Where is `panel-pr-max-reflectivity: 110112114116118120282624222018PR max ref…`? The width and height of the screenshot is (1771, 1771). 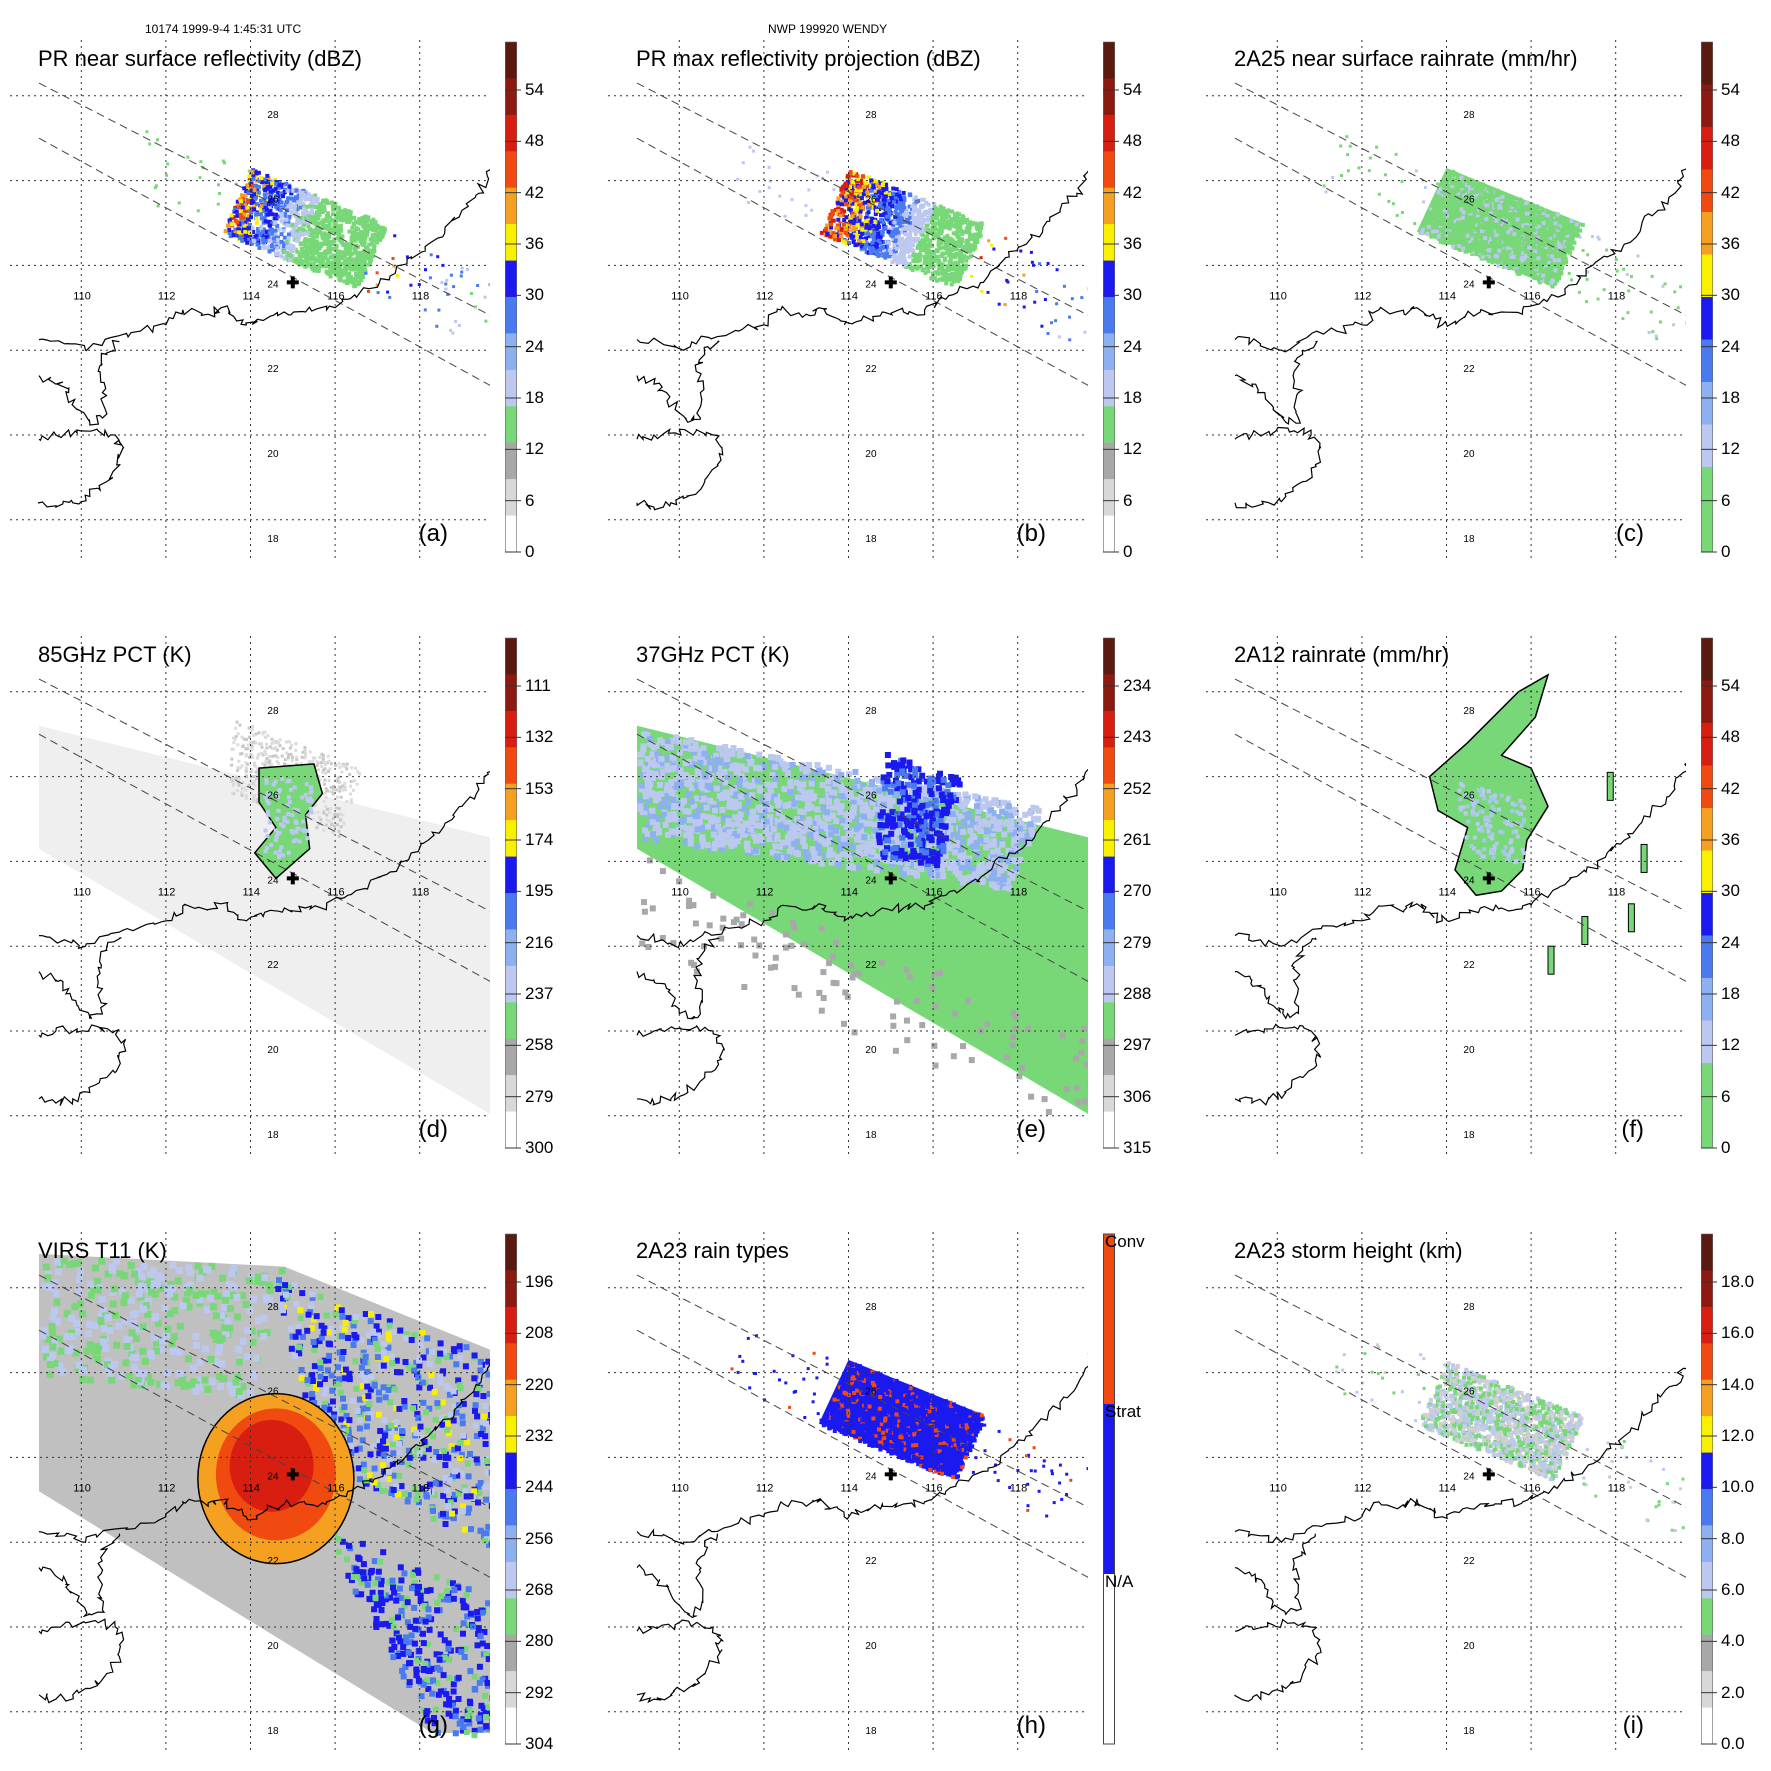 panel-pr-max-reflectivity: 110112114116118120282624222018PR max ref… is located at coordinates (875, 300).